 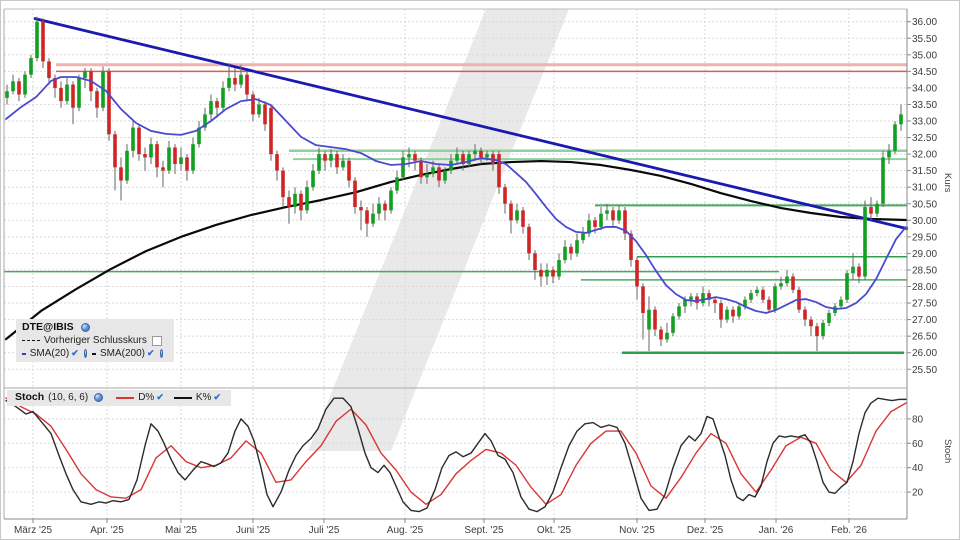 I want to click on sma20-checkmark-icon: ✔, so click(x=75, y=353).